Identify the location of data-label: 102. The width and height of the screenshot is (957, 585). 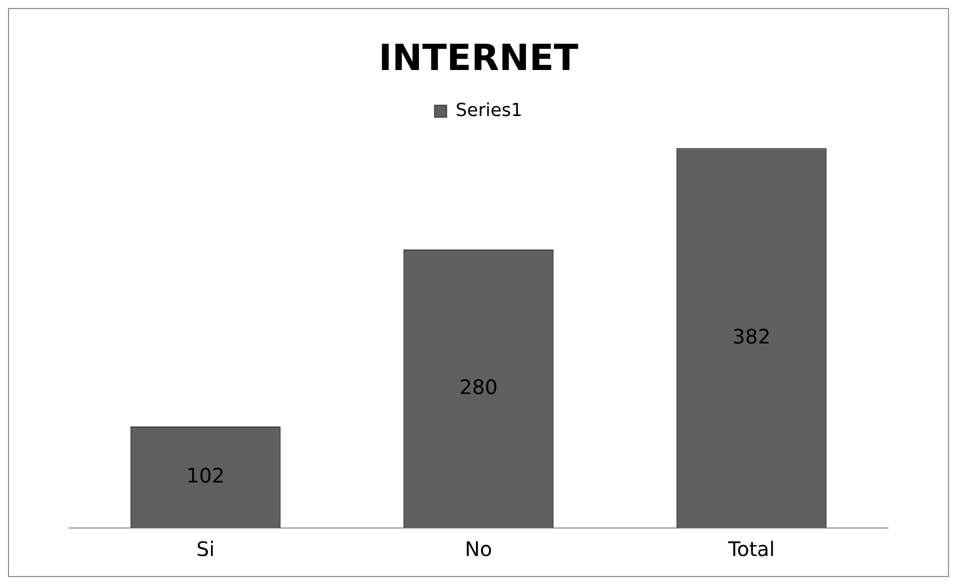
(205, 475).